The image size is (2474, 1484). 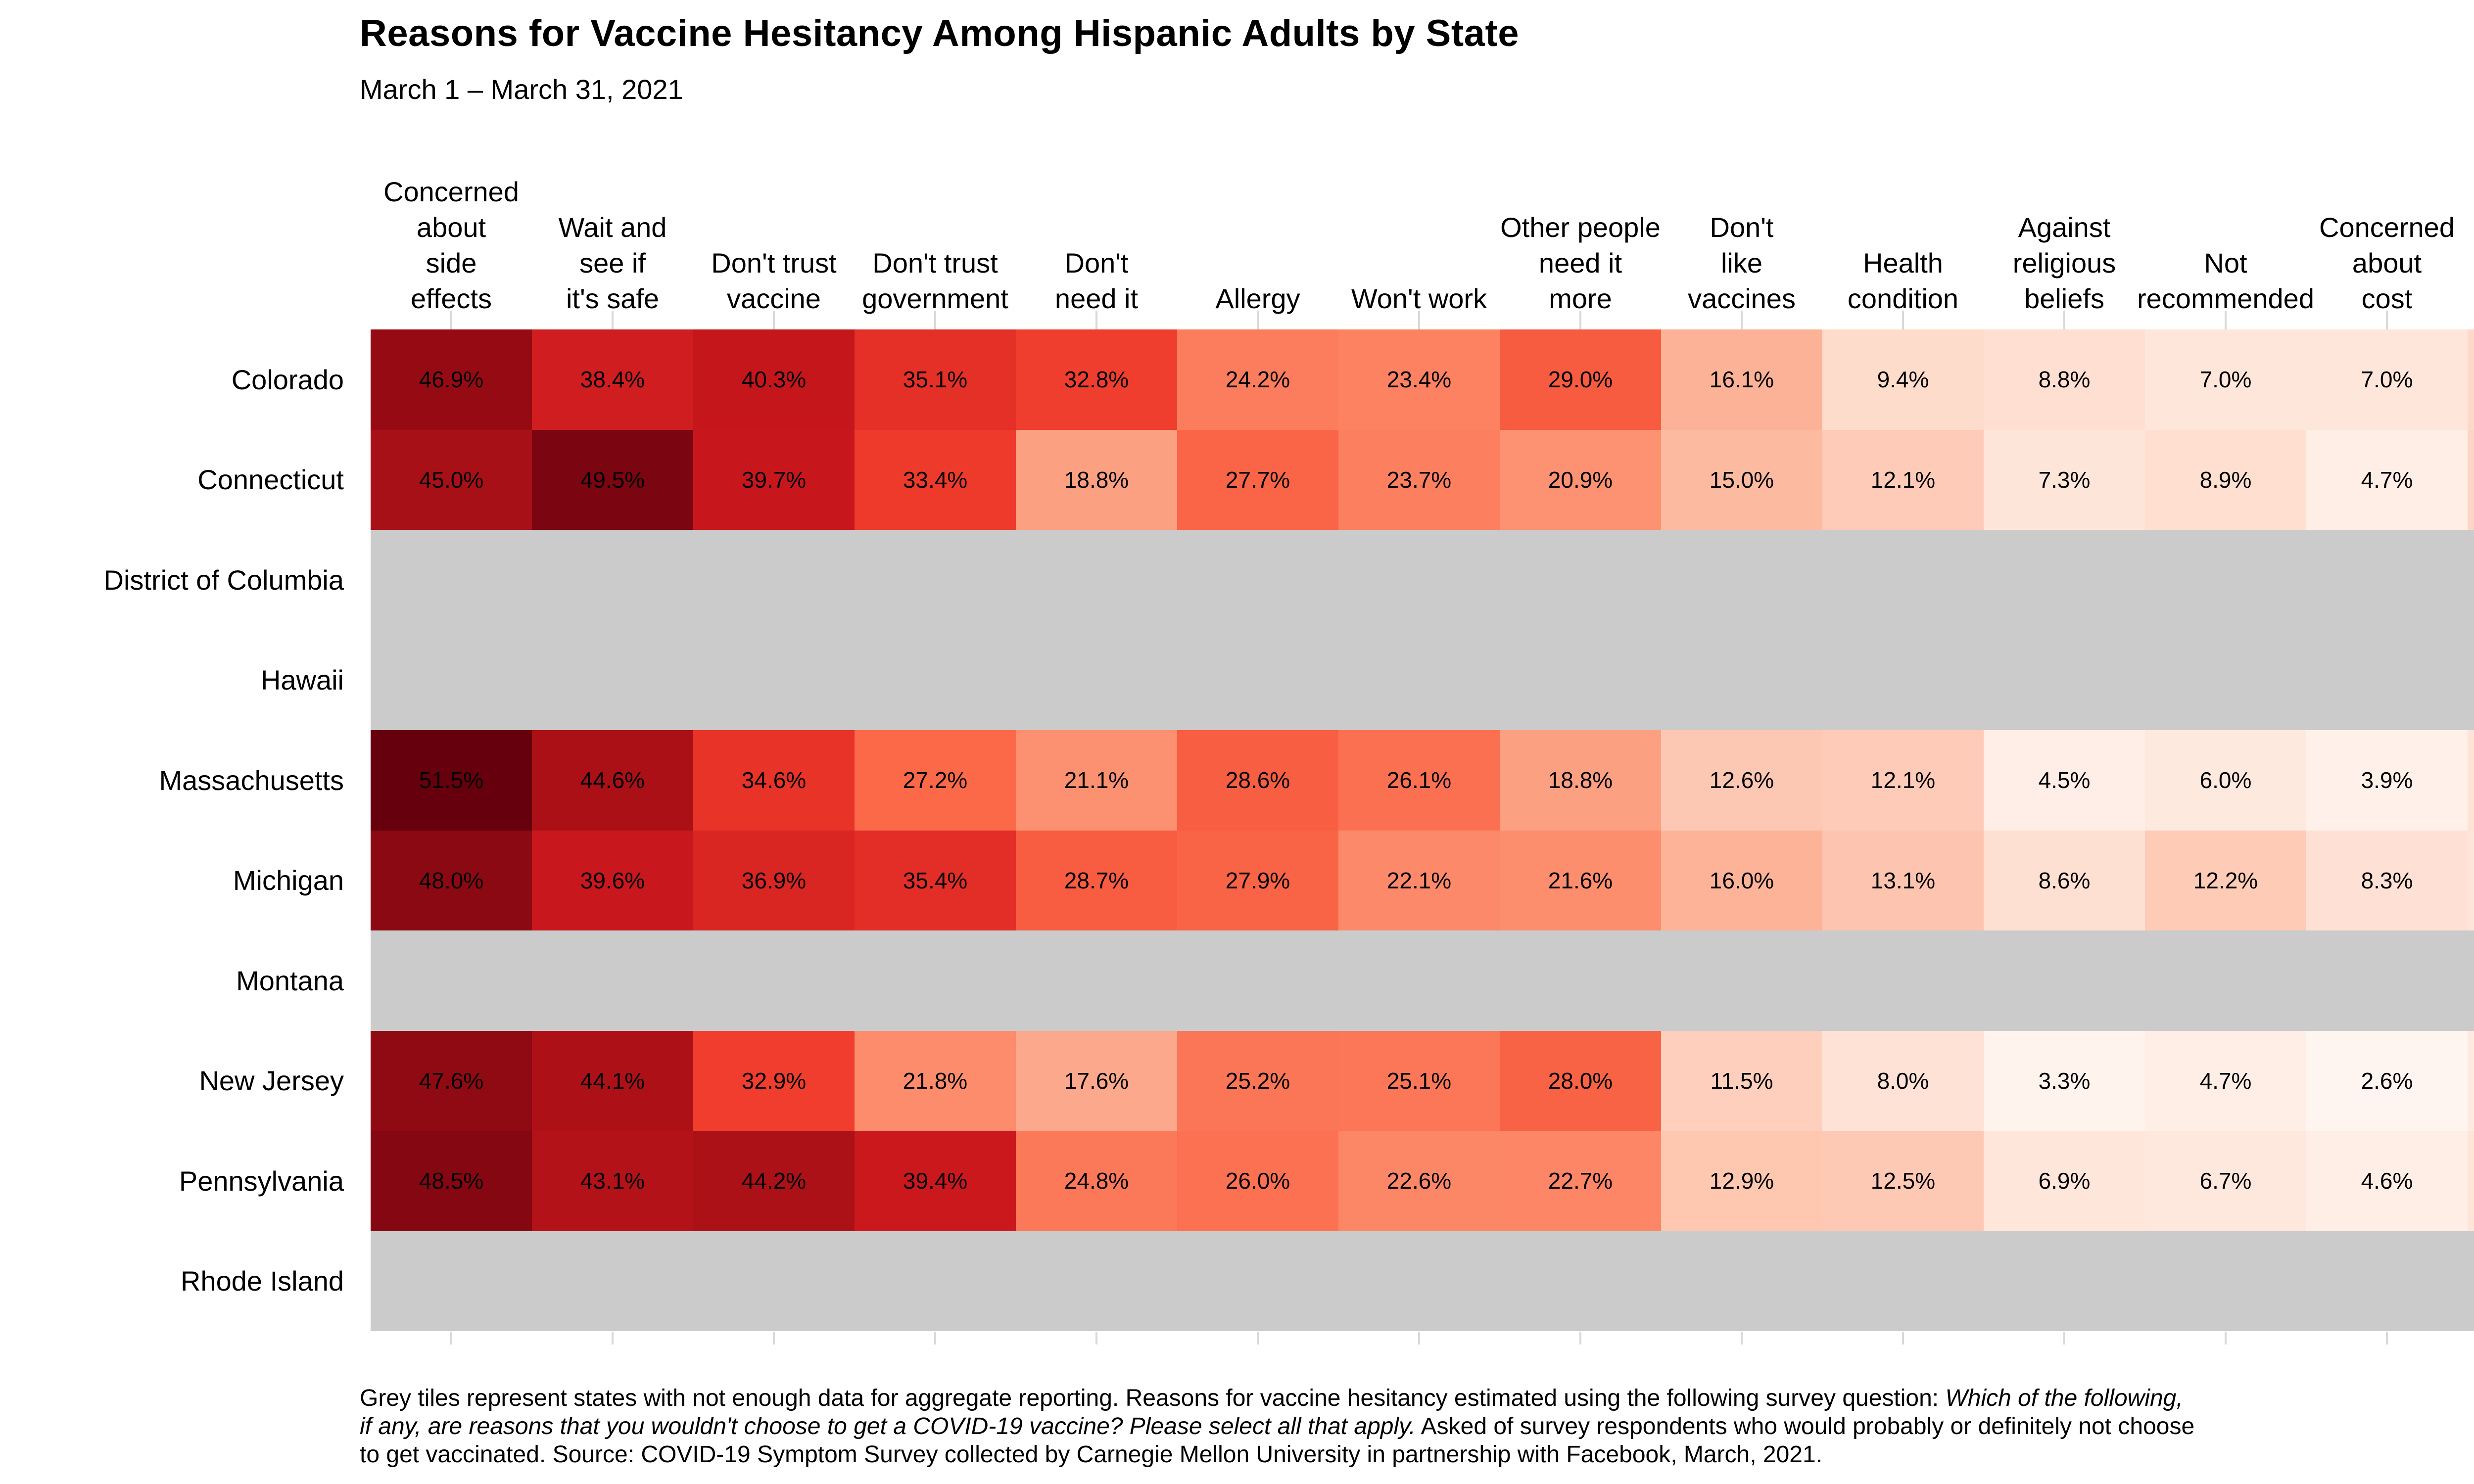 What do you see at coordinates (1096, 780) in the screenshot?
I see `heatmap-cell: 21.1%` at bounding box center [1096, 780].